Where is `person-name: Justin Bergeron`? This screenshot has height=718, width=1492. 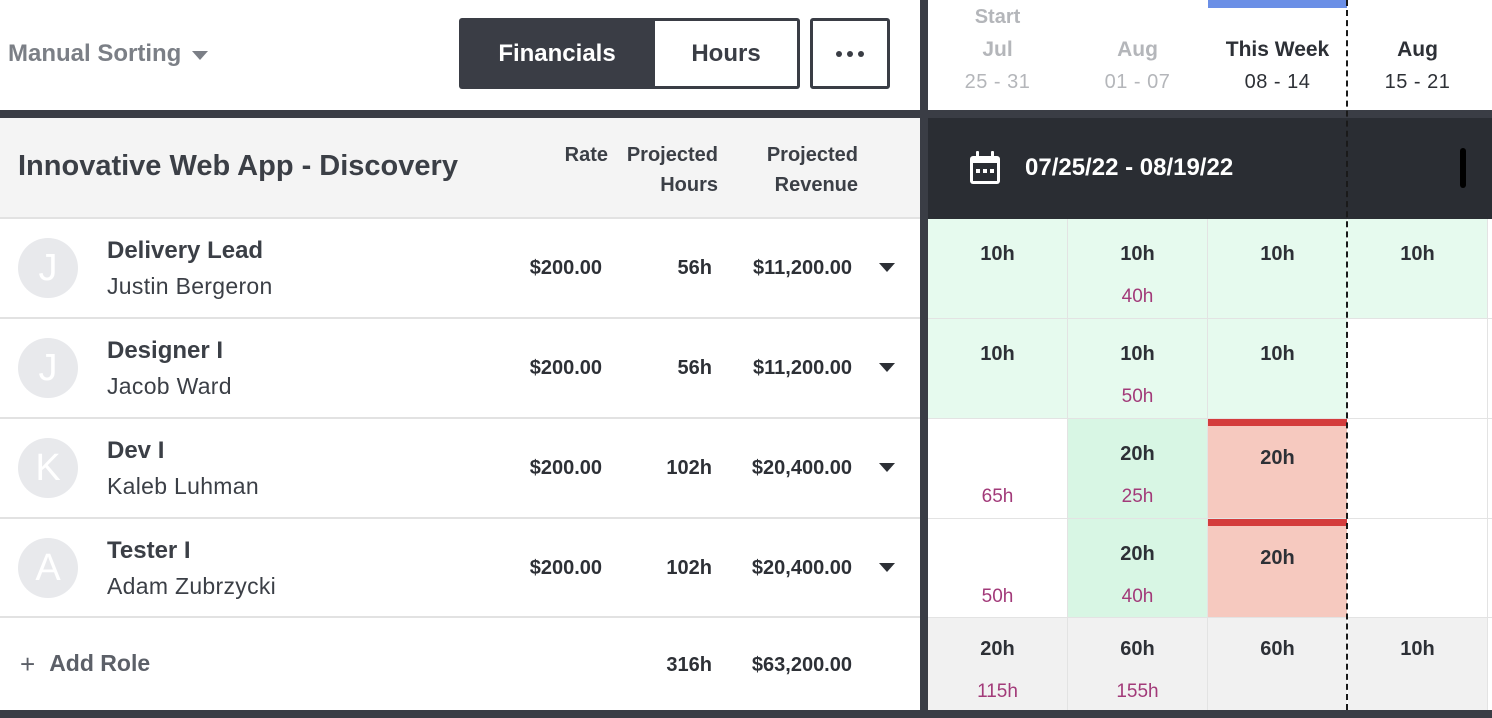 person-name: Justin Bergeron is located at coordinates (190, 286).